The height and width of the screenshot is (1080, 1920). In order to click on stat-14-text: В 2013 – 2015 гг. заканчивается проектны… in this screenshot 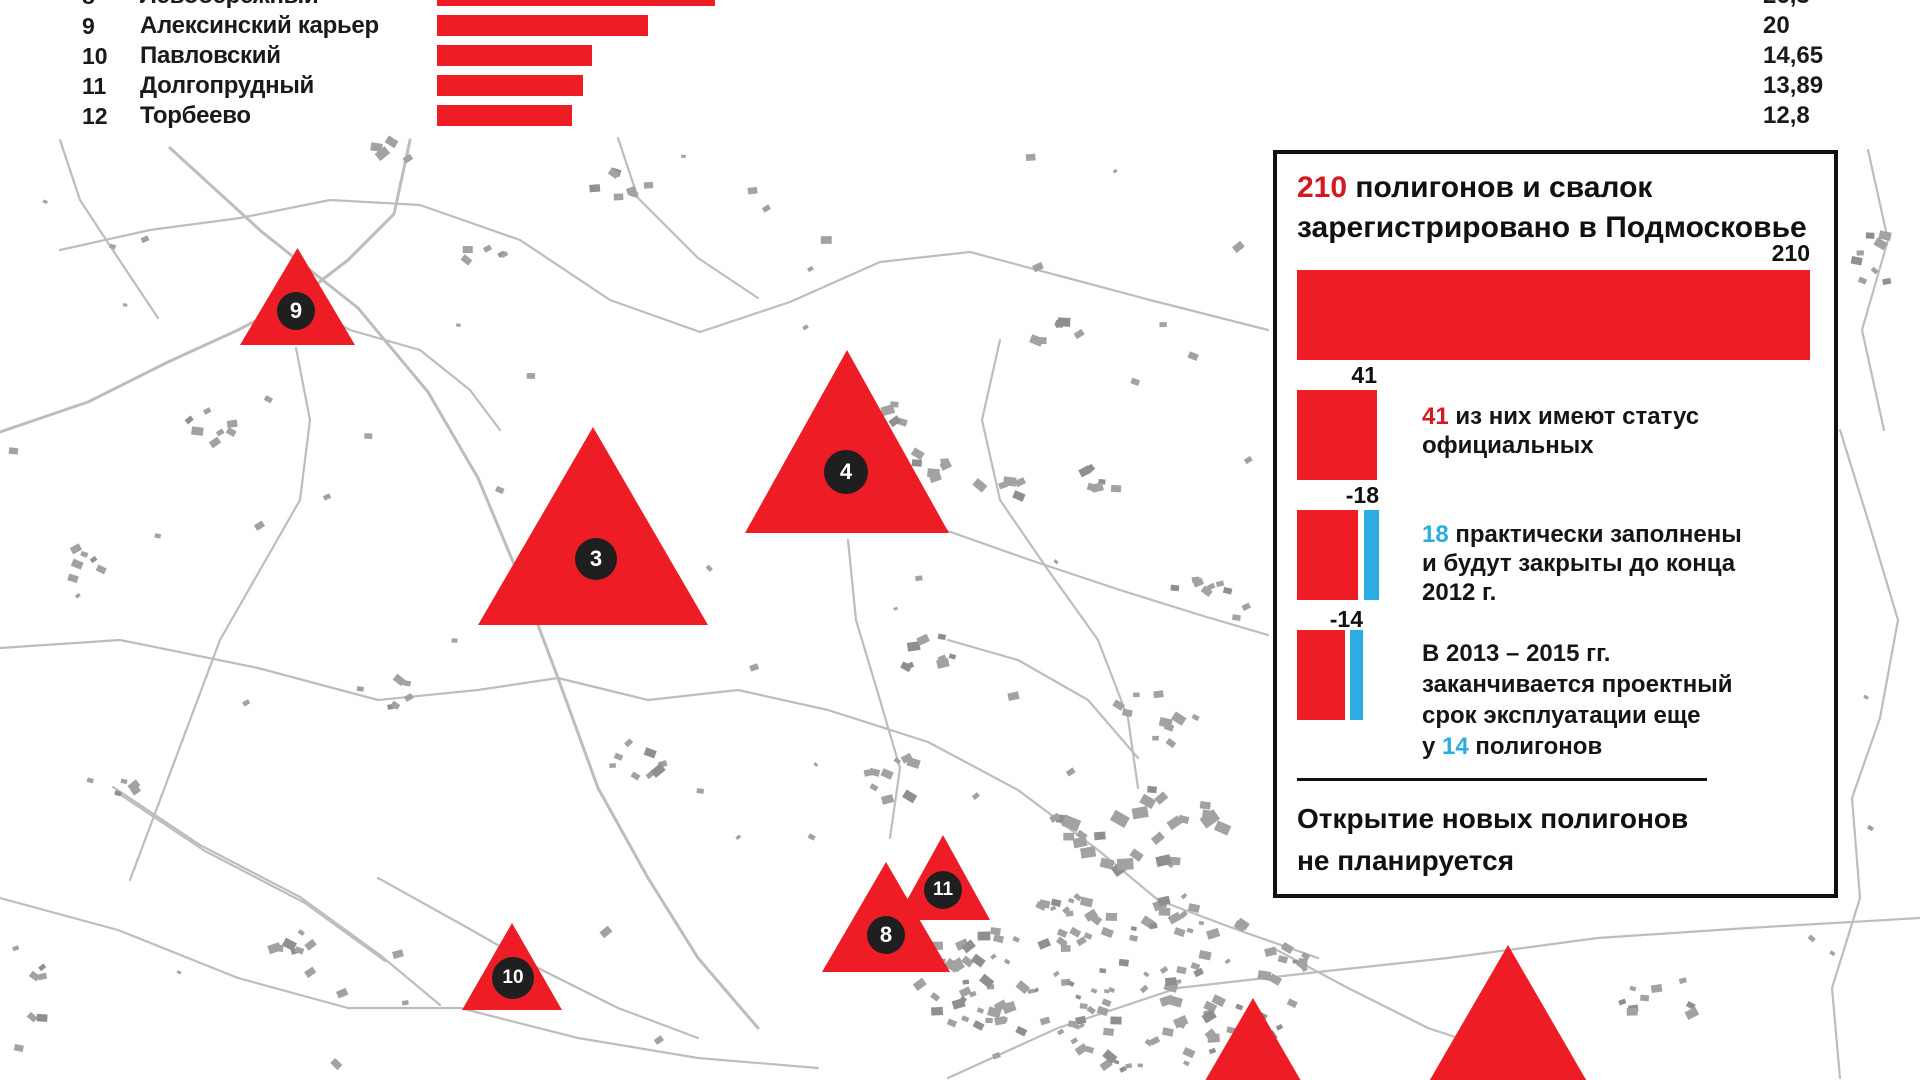, I will do `click(1577, 700)`.